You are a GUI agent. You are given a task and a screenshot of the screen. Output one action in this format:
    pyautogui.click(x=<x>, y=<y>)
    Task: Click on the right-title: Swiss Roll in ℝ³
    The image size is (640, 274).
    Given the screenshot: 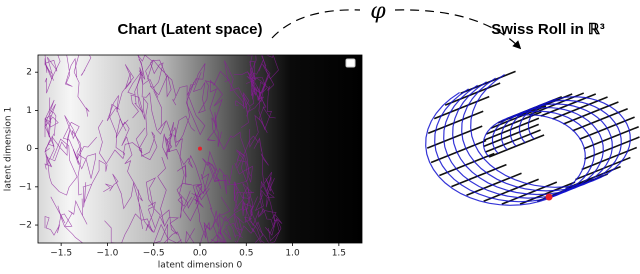 What is the action you would take?
    pyautogui.click(x=548, y=29)
    